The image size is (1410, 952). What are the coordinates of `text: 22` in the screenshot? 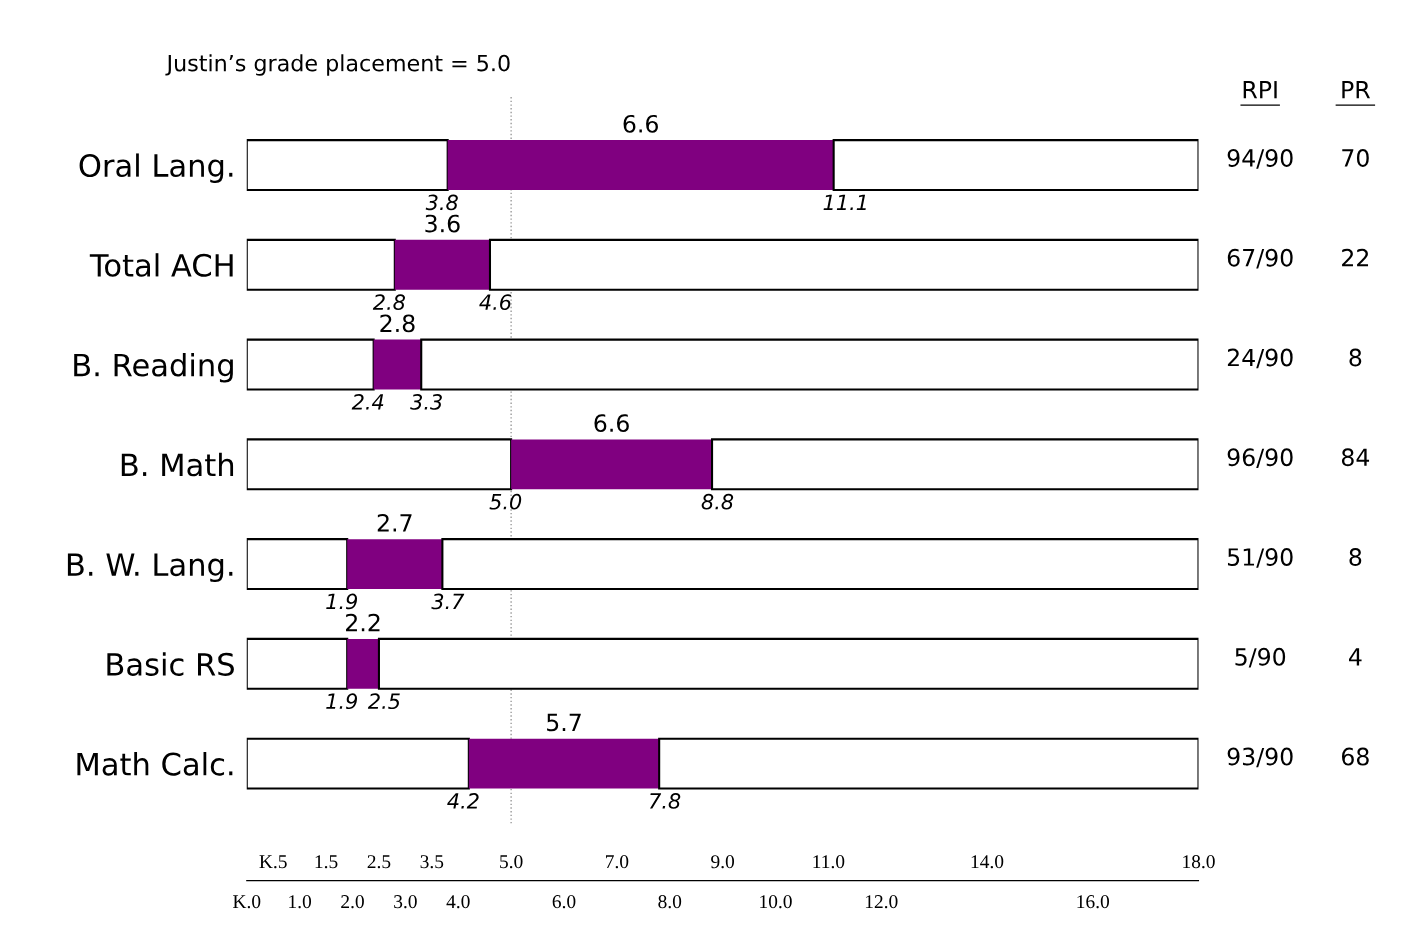 It's located at (1355, 257).